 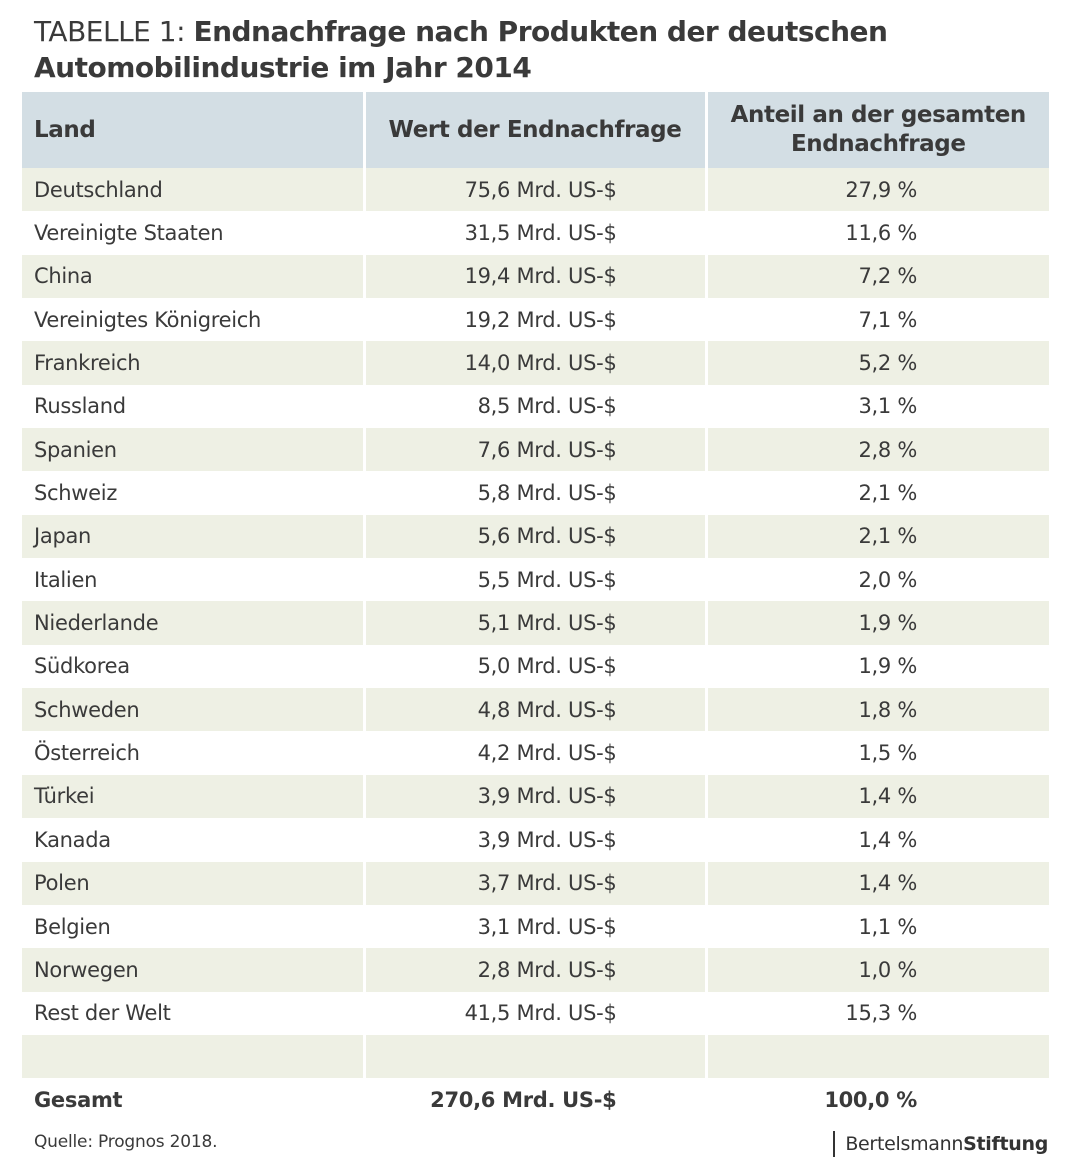 I want to click on cell-land: Südkorea, so click(x=194, y=666).